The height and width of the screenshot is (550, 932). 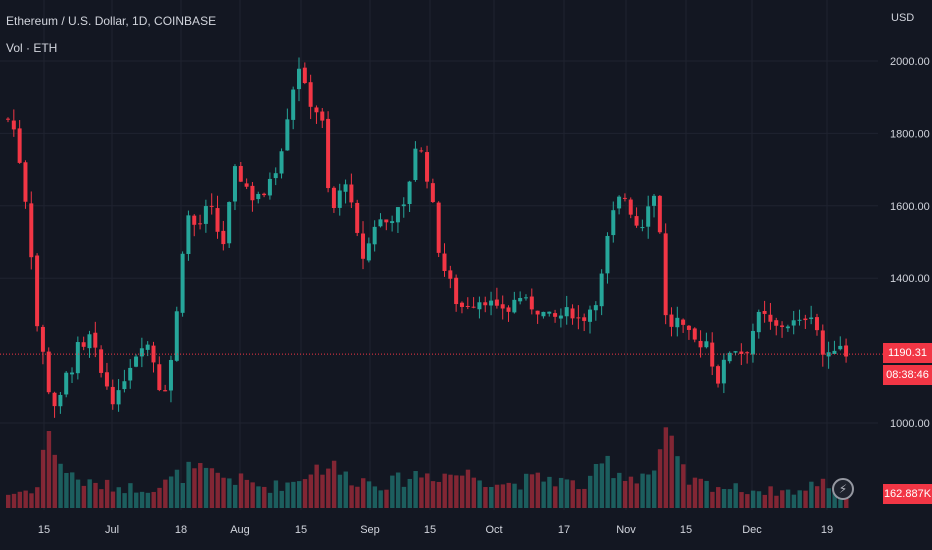 I want to click on time-tick-label: 19, so click(x=827, y=530).